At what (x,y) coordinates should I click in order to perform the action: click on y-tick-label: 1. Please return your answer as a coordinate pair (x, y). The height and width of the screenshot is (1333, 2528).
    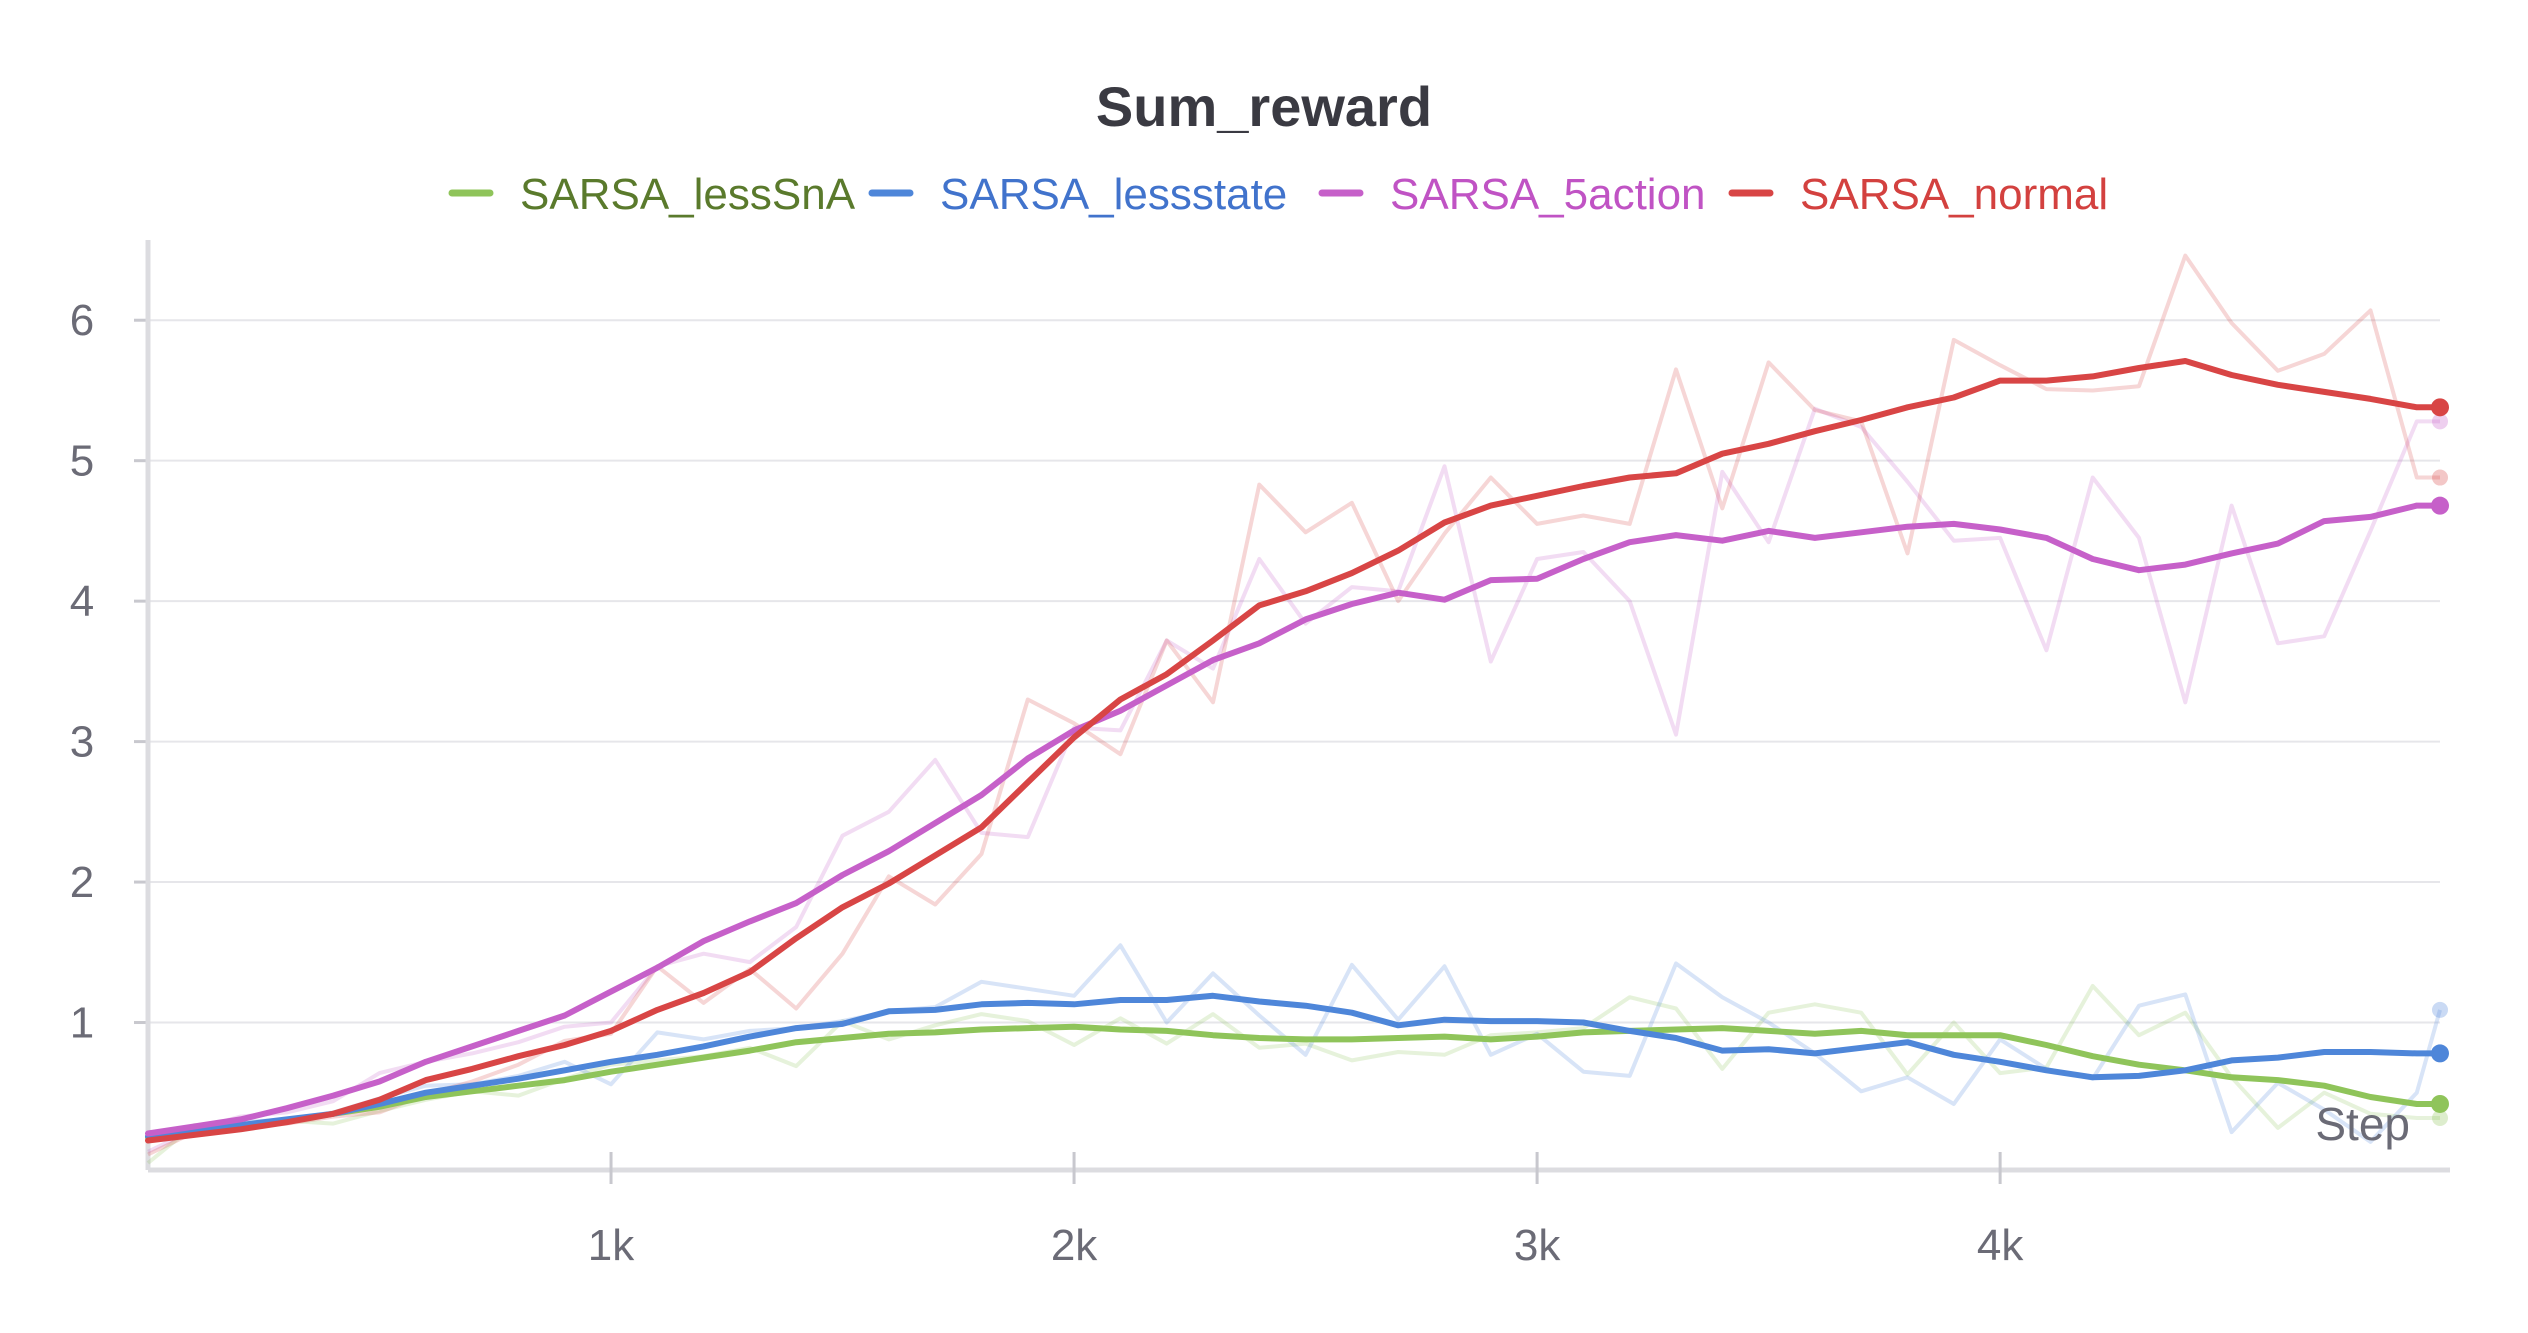
    Looking at the image, I should click on (82, 1023).